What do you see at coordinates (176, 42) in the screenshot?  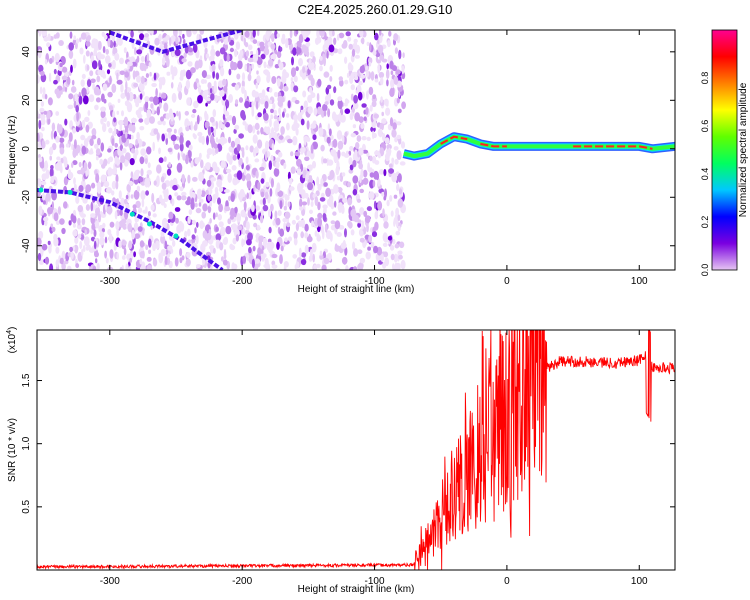 I see `descending-ridge-upper` at bounding box center [176, 42].